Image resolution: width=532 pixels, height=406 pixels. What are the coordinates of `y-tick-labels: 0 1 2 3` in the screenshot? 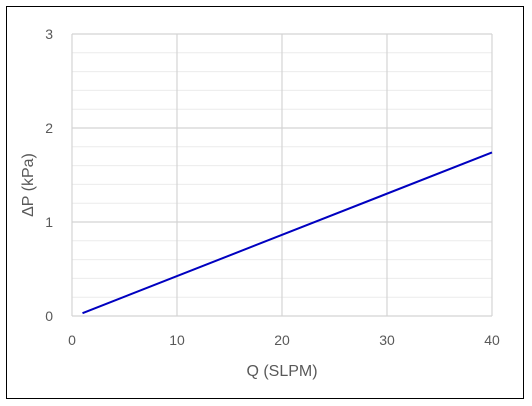 It's located at (49, 175).